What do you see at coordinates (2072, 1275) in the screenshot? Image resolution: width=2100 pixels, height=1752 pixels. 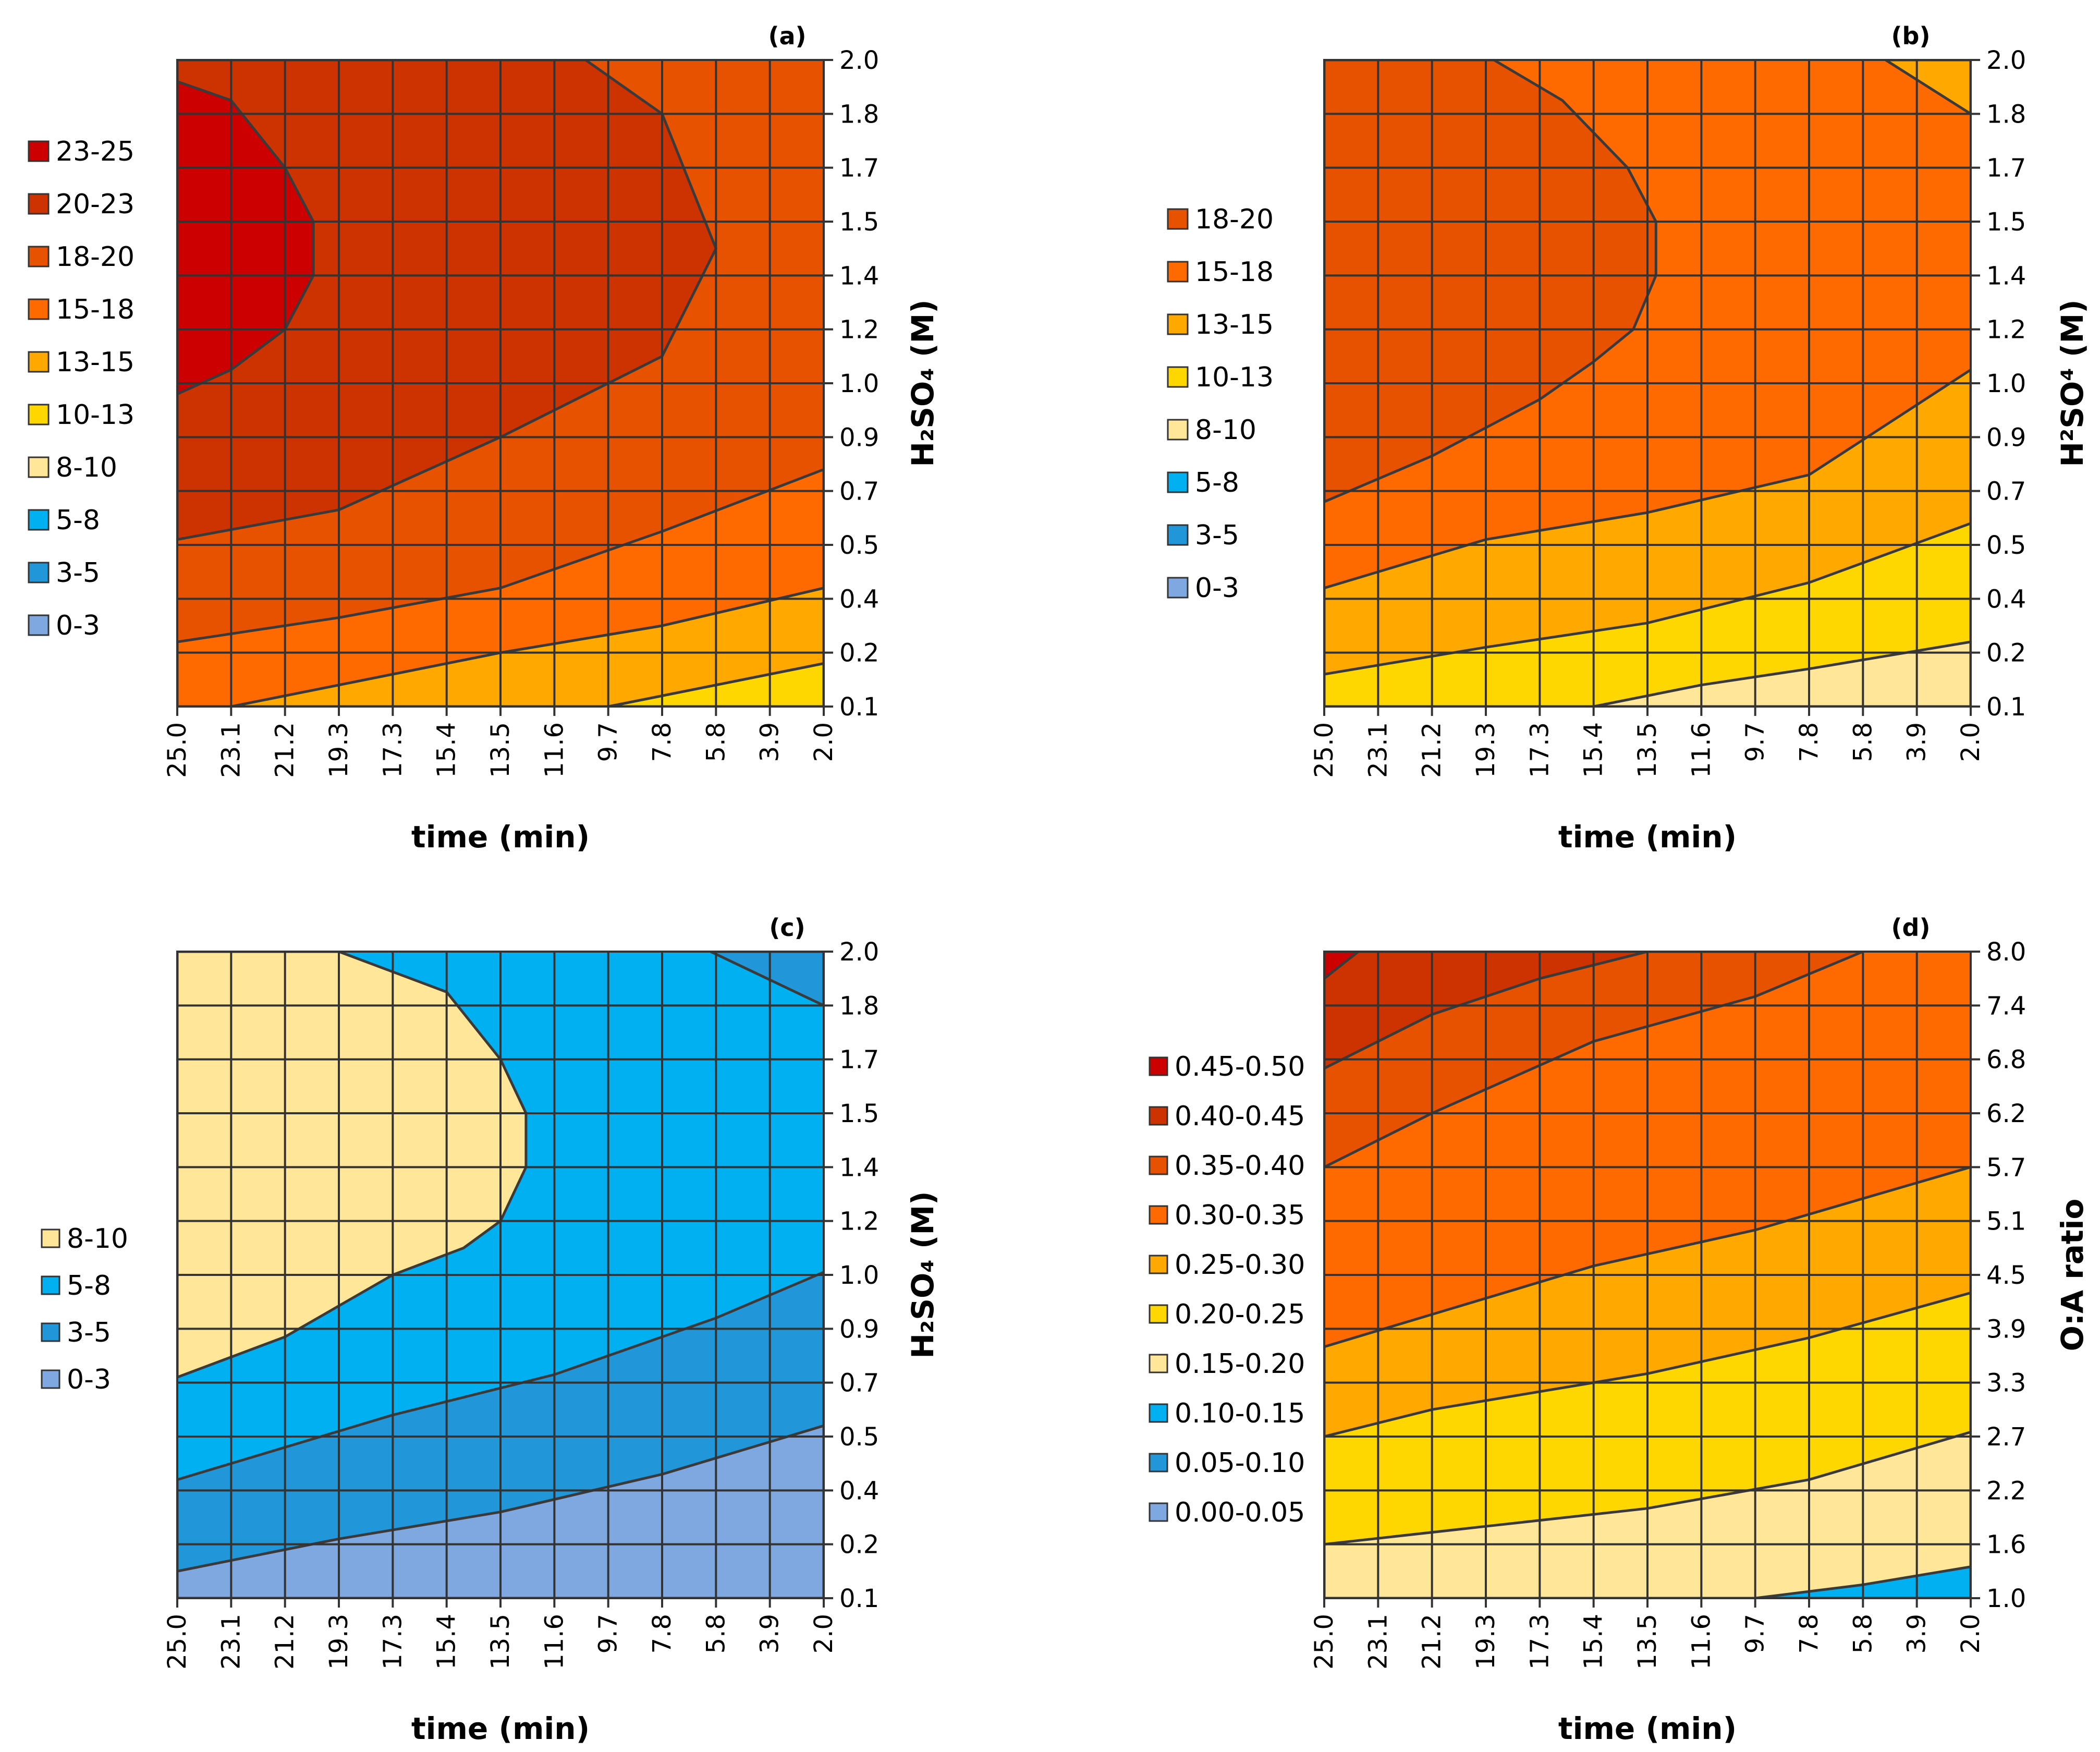 I see `y-axis-title: O:A ratio` at bounding box center [2072, 1275].